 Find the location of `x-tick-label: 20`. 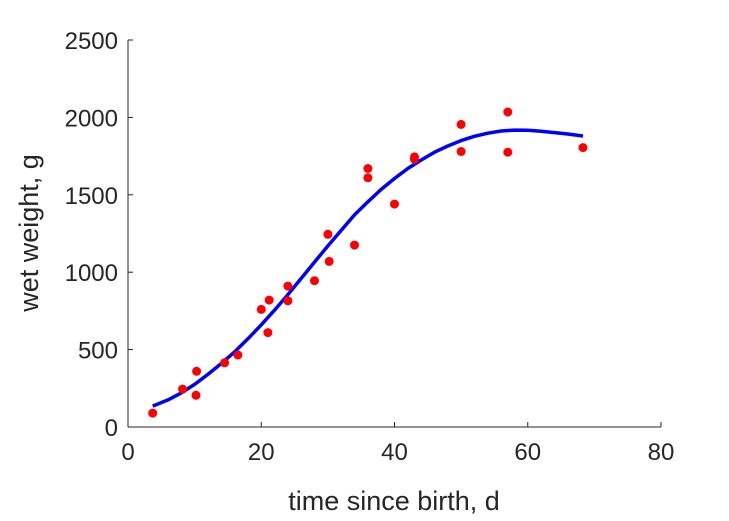

x-tick-label: 20 is located at coordinates (261, 452).